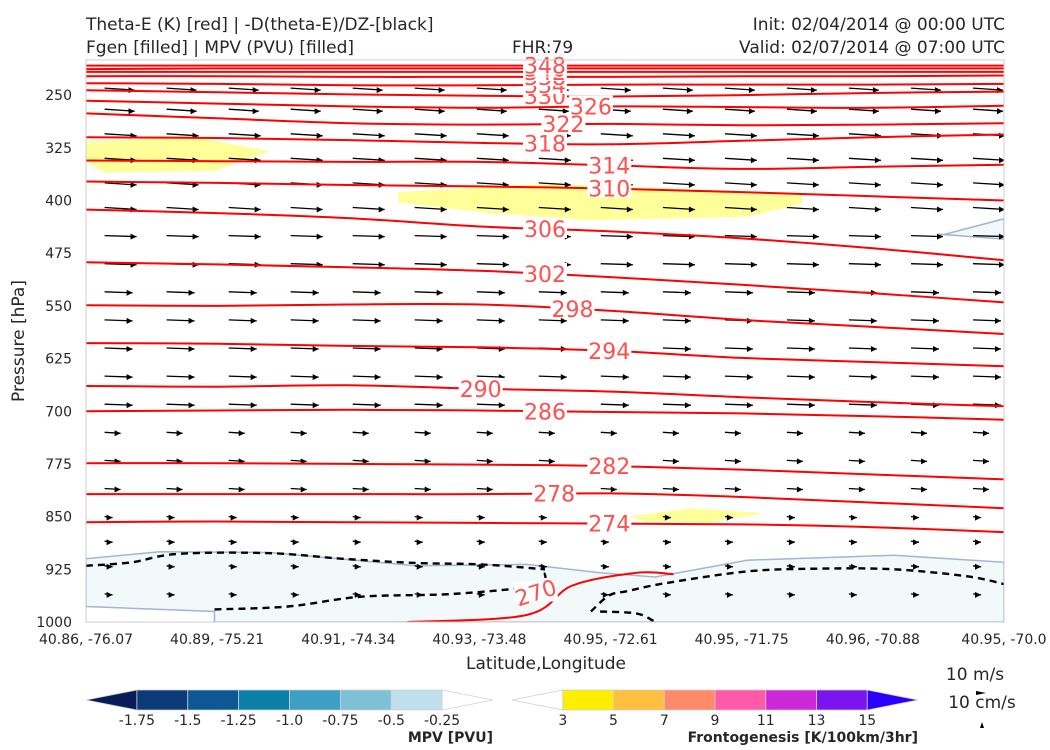 Image resolution: width=1050 pixels, height=750 pixels. I want to click on mpv-colorbar-tick-label: -1.0, so click(289, 721).